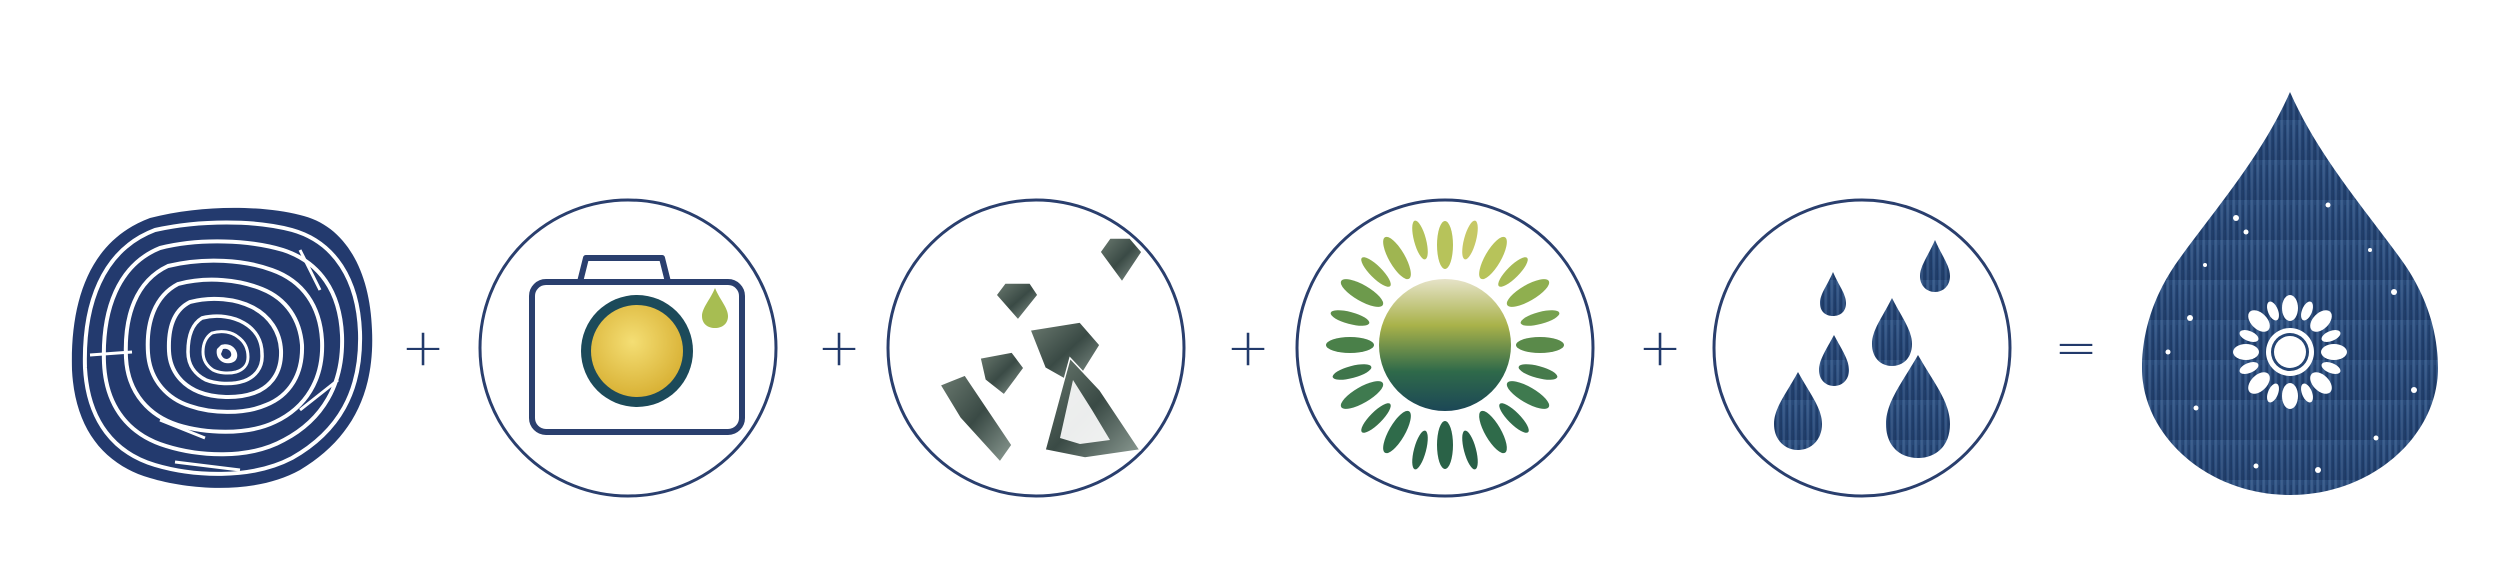  I want to click on equals-sign: =, so click(2076, 348).